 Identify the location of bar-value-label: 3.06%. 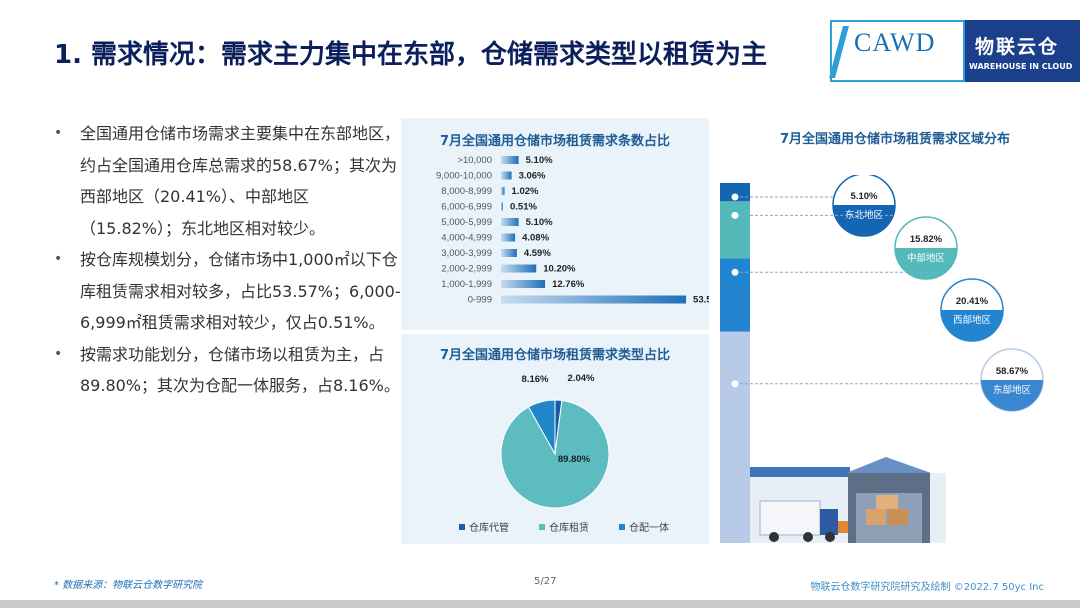
(532, 176).